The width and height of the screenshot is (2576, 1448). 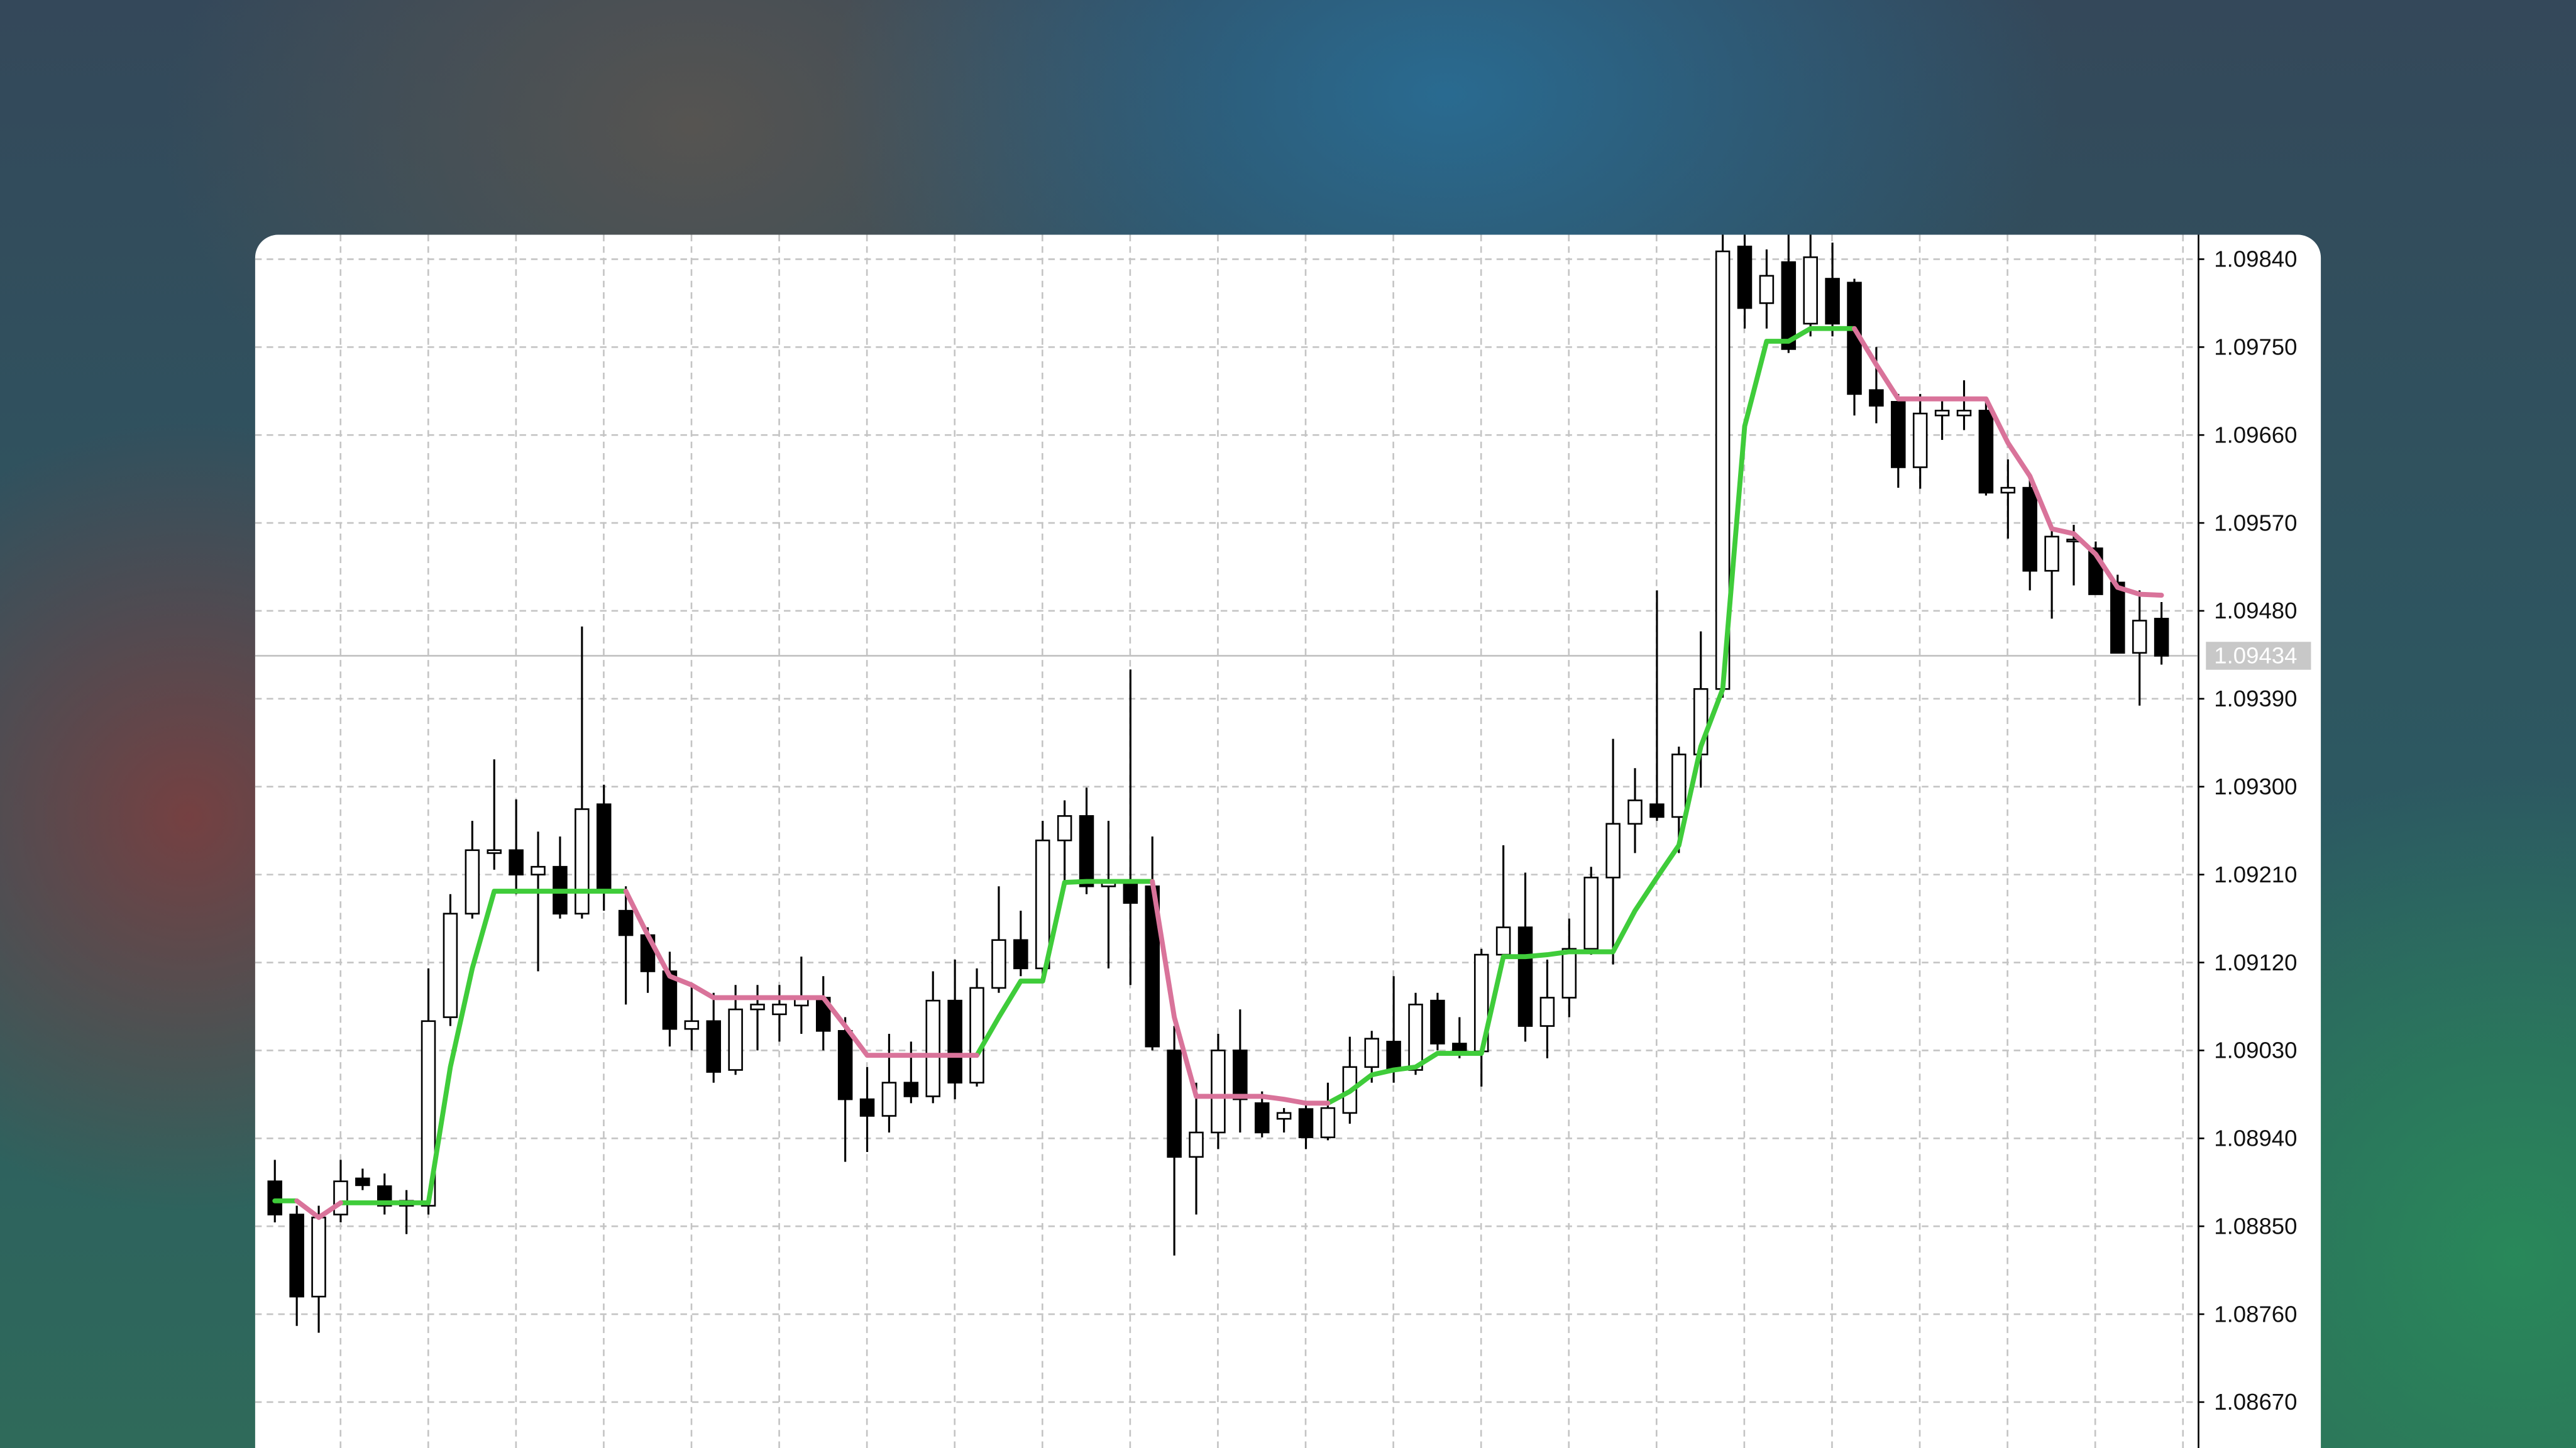 I want to click on y-tick-label: 1.09390, so click(x=2255, y=698).